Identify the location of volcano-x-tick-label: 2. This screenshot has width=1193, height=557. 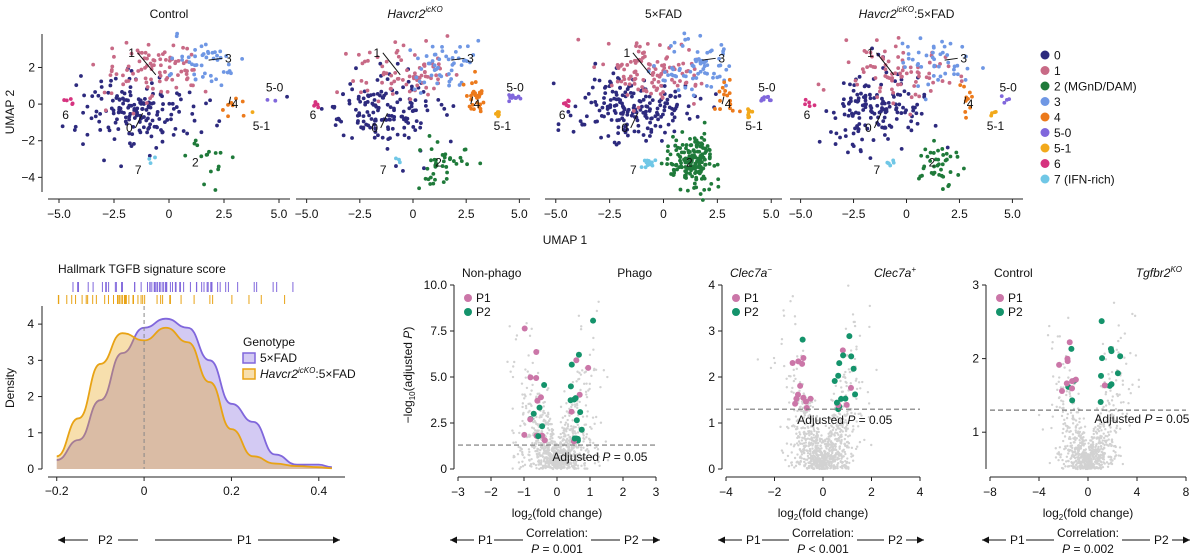
(871, 492).